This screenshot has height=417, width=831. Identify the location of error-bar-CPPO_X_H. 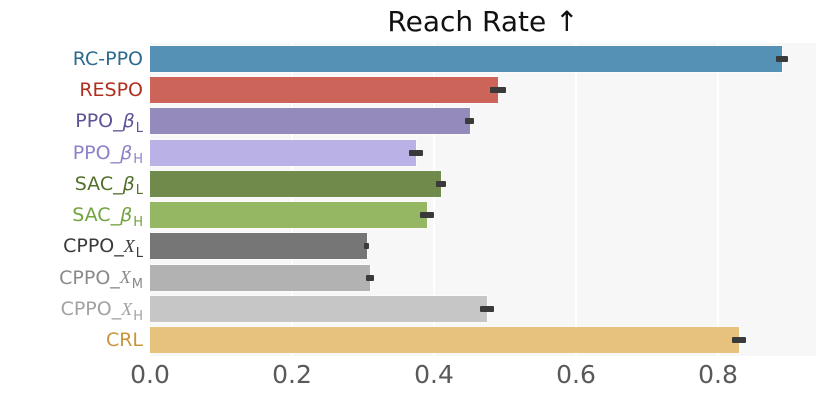
(487, 309).